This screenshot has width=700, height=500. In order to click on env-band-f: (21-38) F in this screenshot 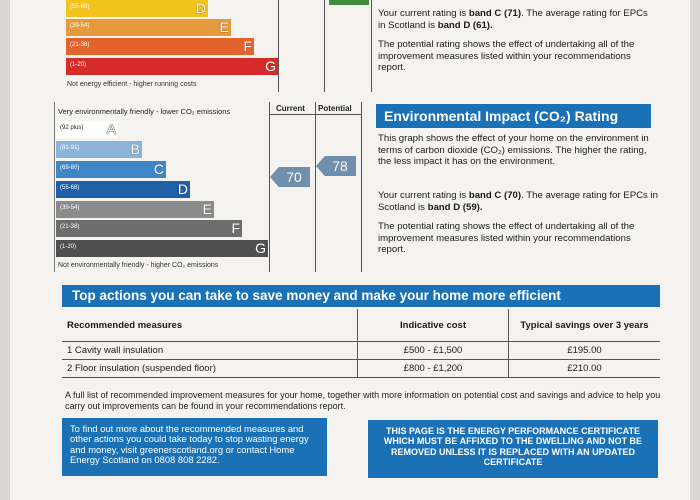, I will do `click(149, 228)`.